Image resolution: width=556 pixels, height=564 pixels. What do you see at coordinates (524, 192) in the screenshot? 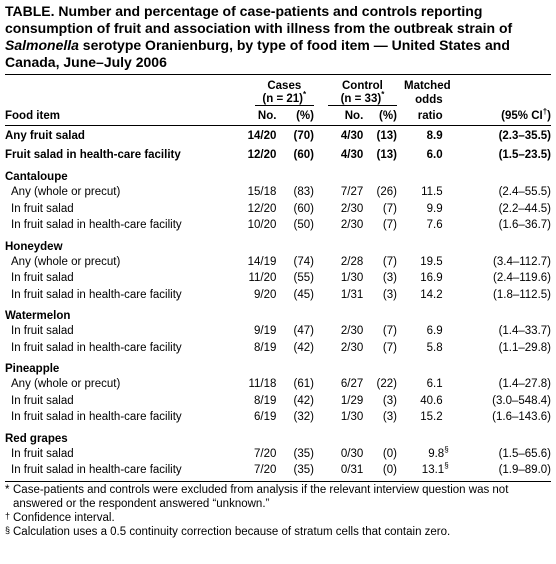
I see `ci-cell: (2.4–55.5)` at bounding box center [524, 192].